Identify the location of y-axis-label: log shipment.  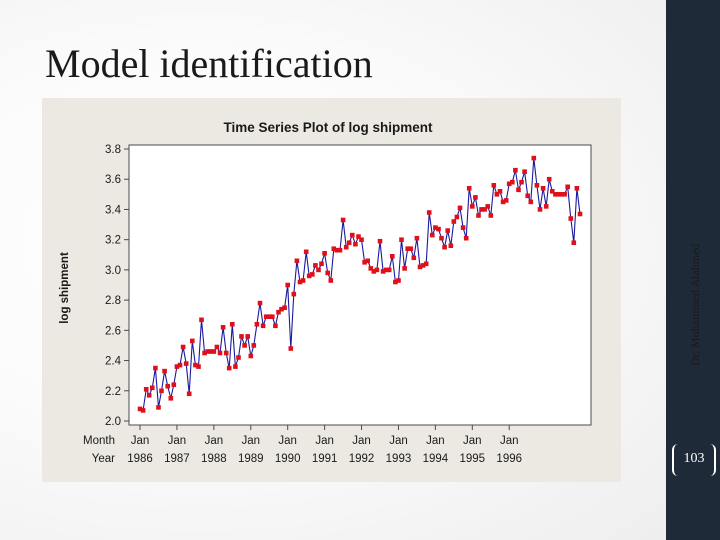
(65, 288).